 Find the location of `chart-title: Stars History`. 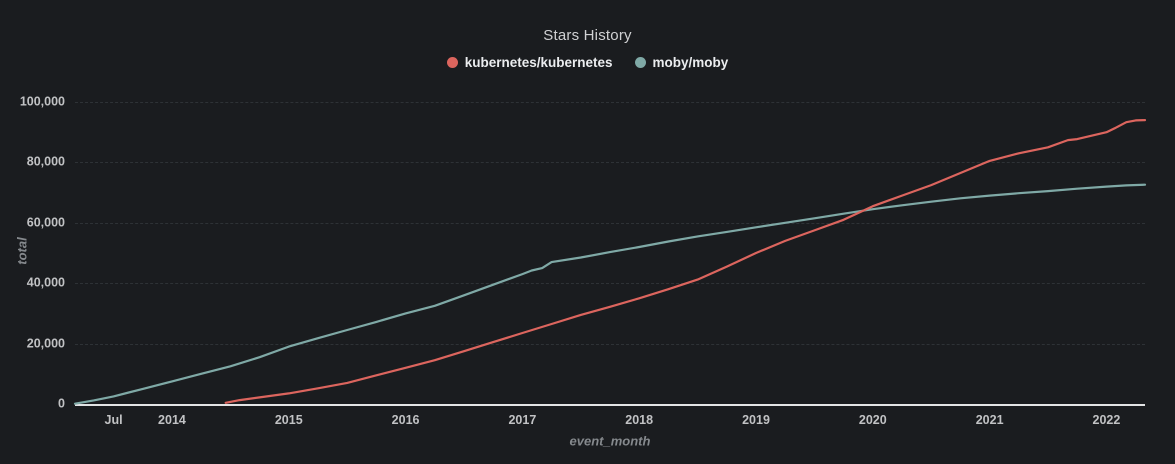

chart-title: Stars History is located at coordinates (587, 35).